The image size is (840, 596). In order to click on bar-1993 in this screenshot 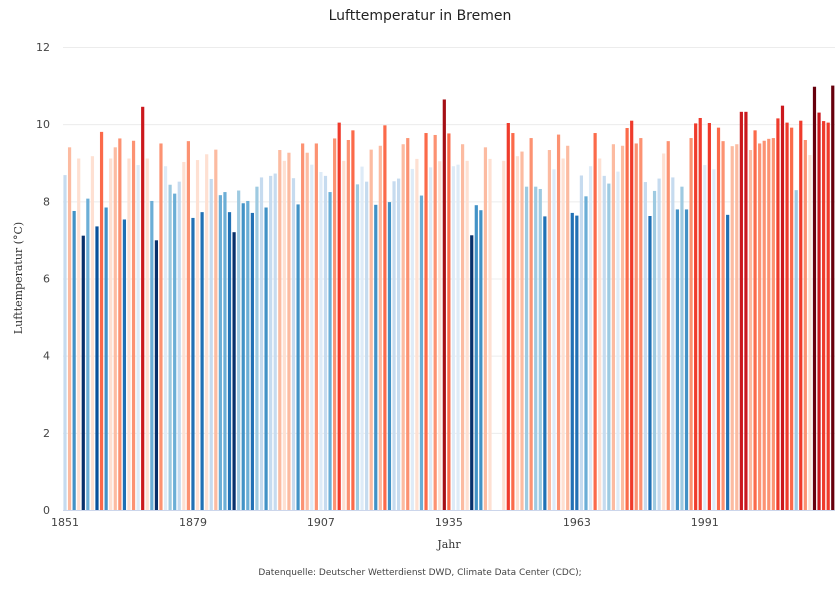, I will do `click(714, 339)`.